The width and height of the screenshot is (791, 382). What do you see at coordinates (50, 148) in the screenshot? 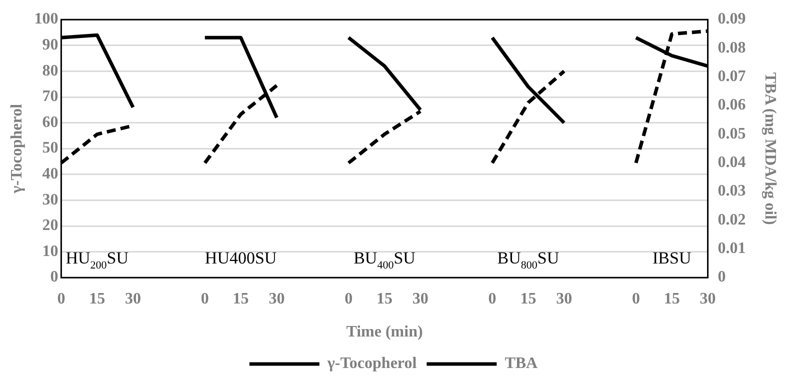
I see `y-tick-label: 50` at bounding box center [50, 148].